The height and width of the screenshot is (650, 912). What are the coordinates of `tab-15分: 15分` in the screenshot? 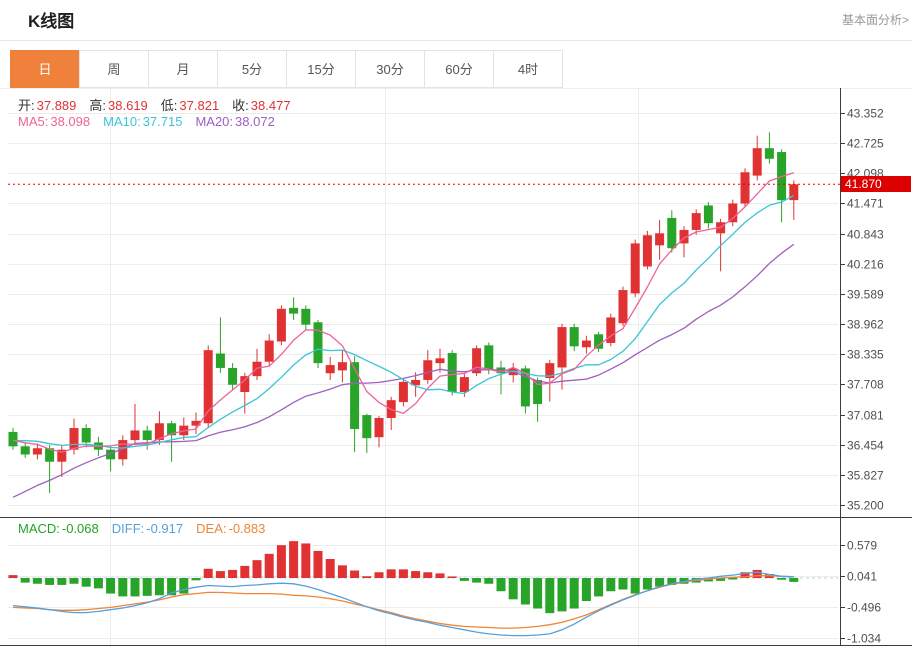 It's located at (321, 69).